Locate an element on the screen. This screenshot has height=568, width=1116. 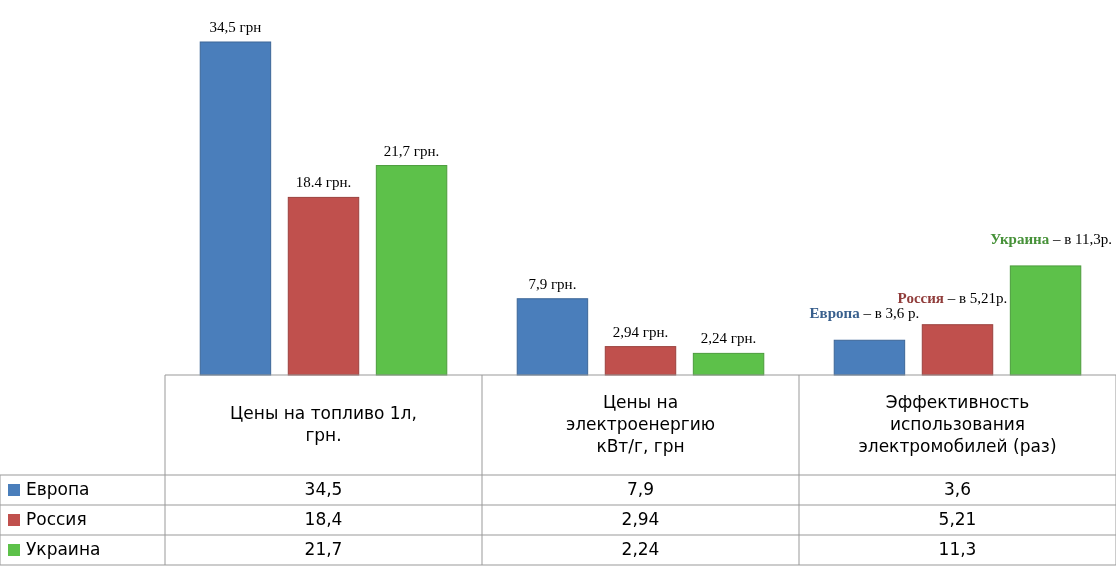
data-label: 7,9 грн. is located at coordinates (552, 283).